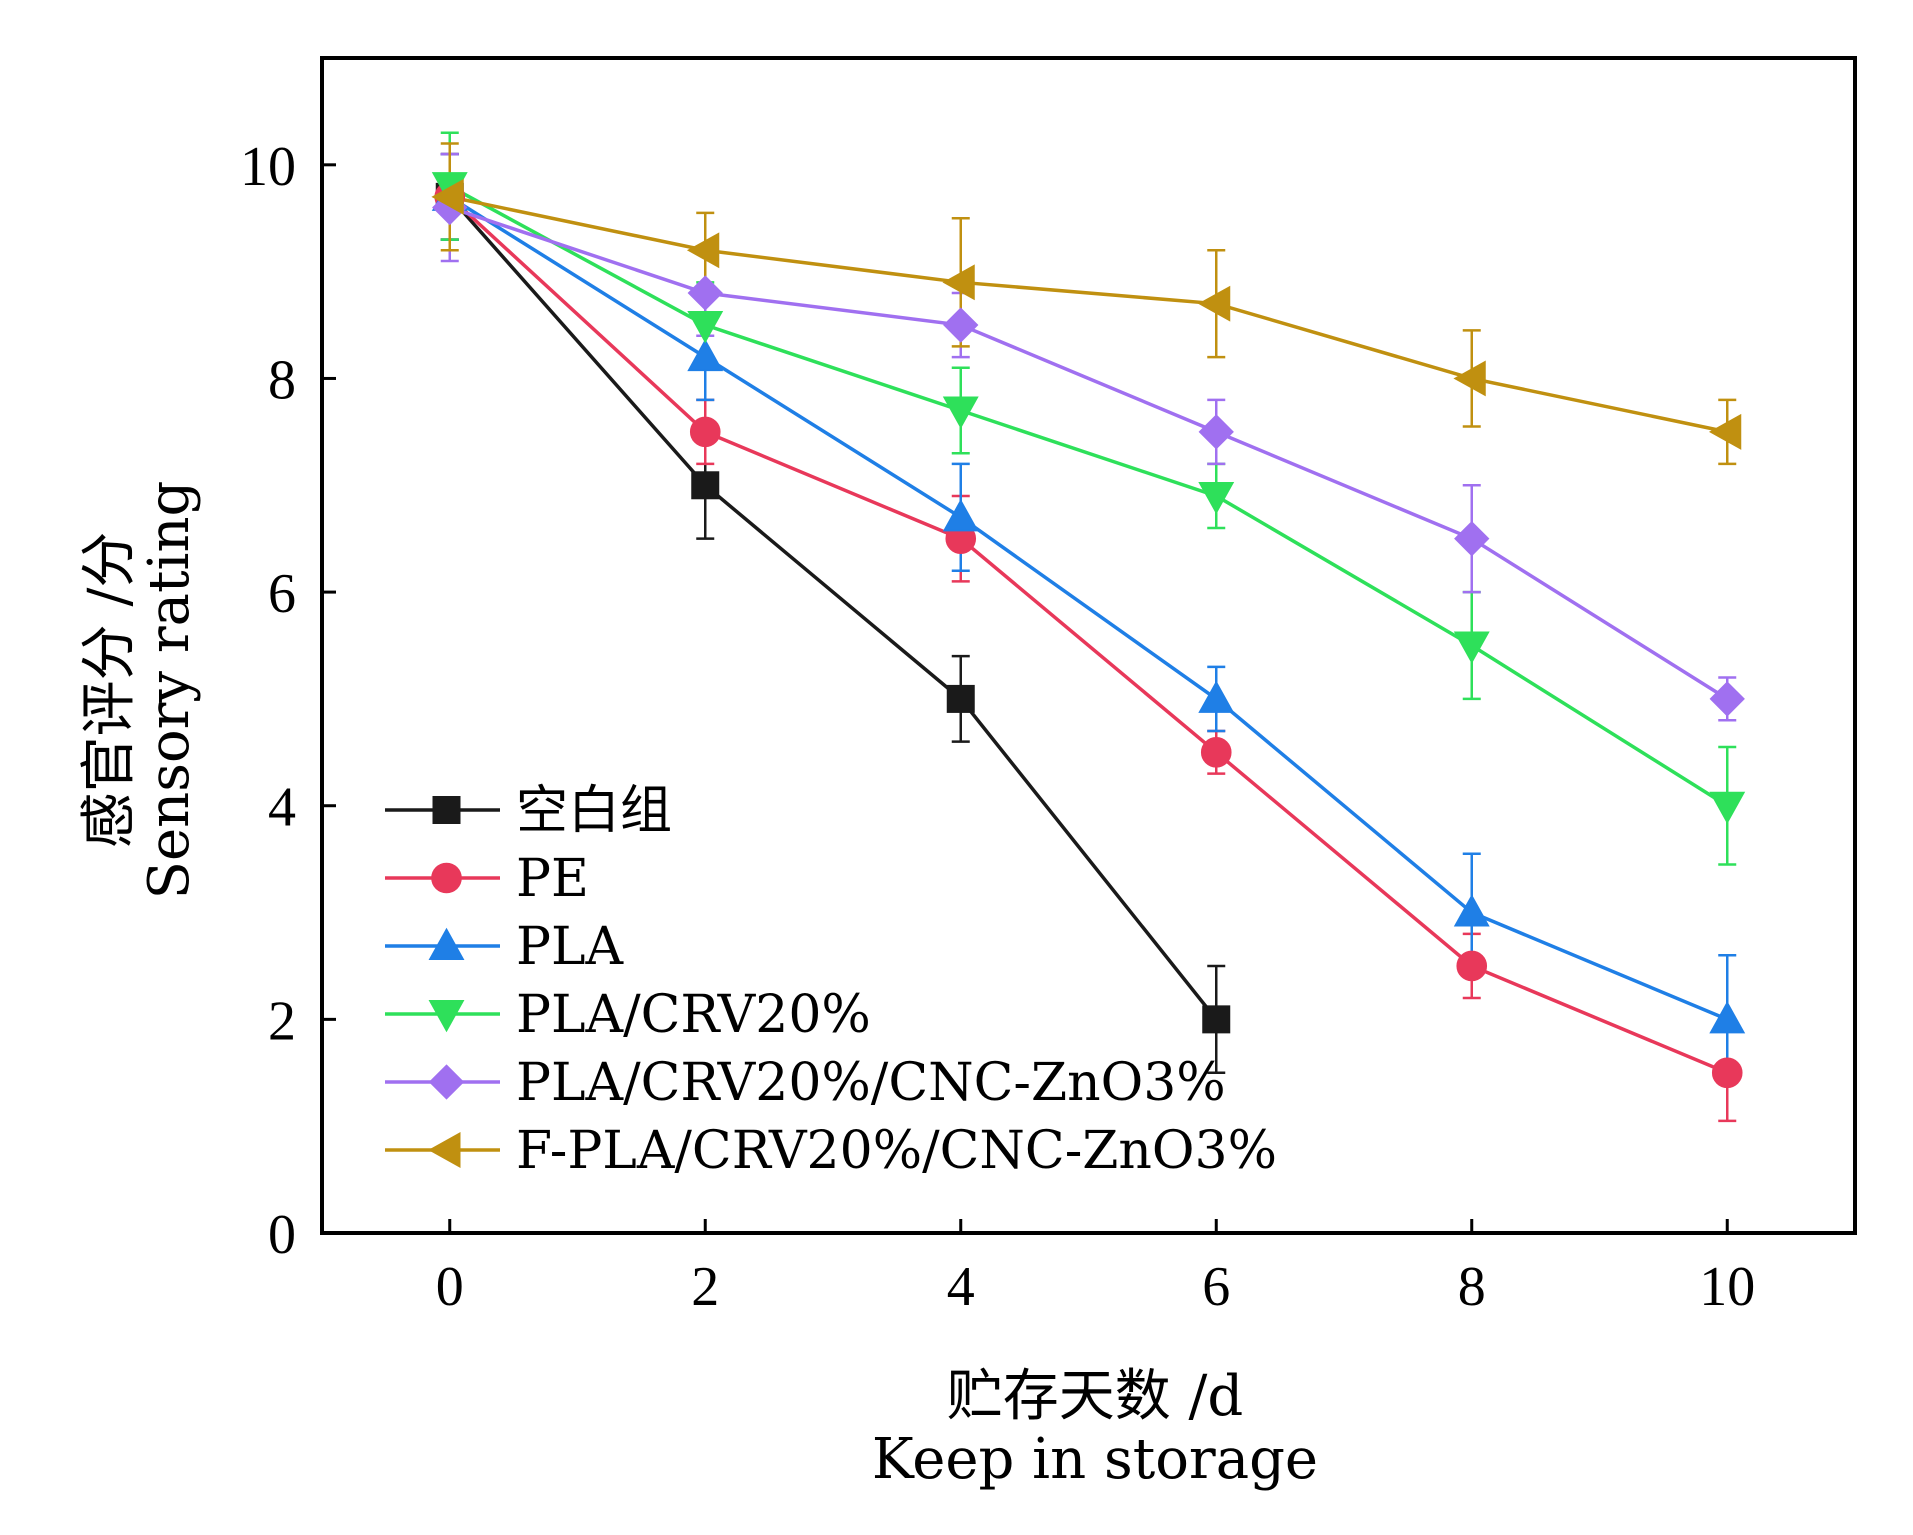 This screenshot has width=1913, height=1535. I want to click on y-tick-label: 8, so click(282, 380).